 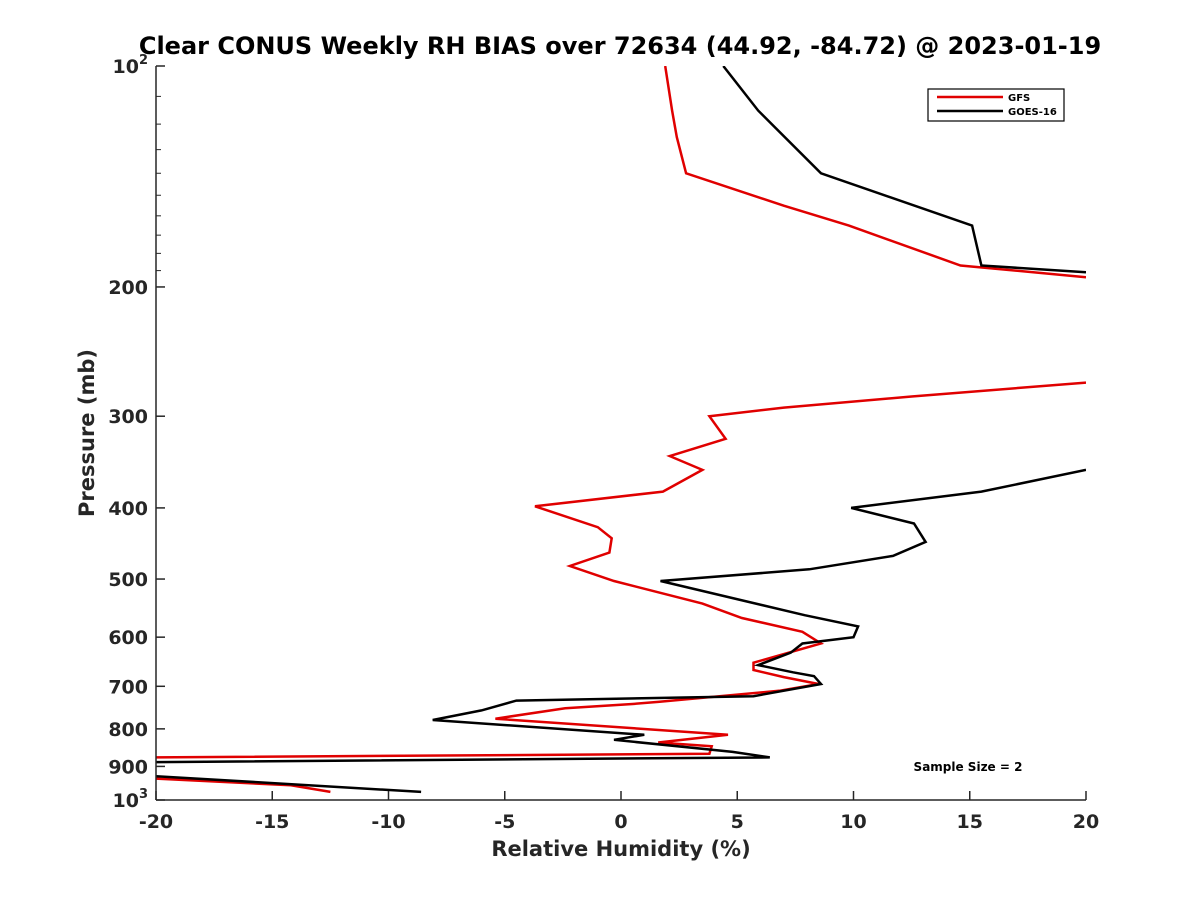 What do you see at coordinates (128, 509) in the screenshot?
I see `y-tick-label: 400` at bounding box center [128, 509].